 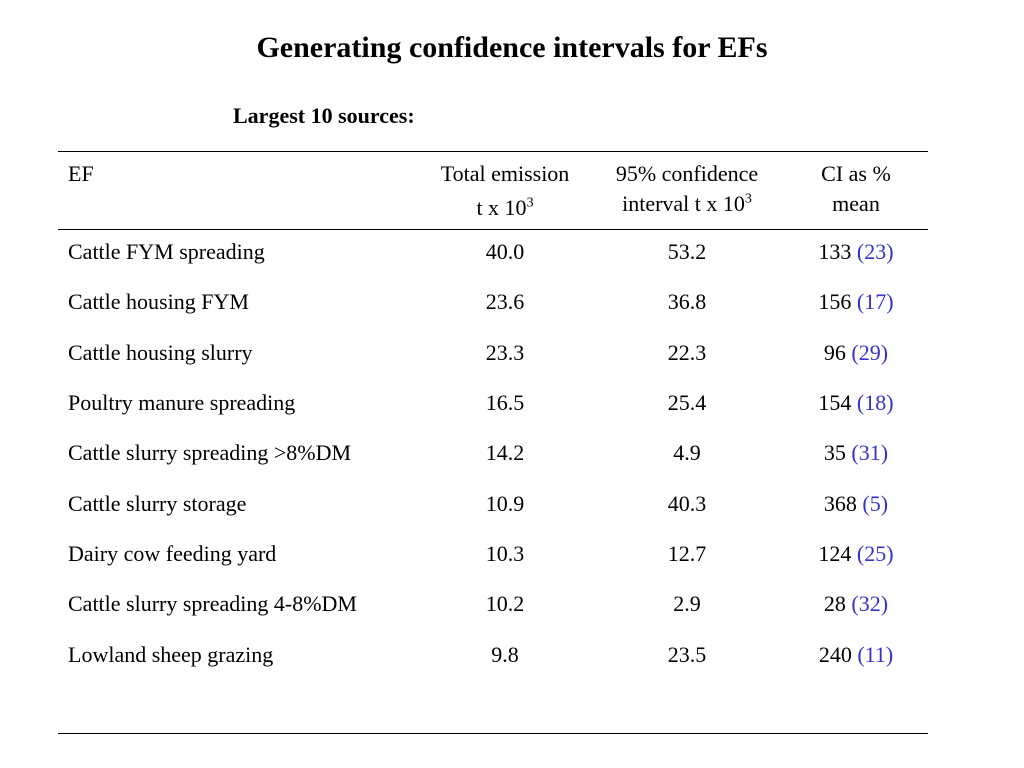 I want to click on header-pct-line2: mean, so click(x=856, y=203).